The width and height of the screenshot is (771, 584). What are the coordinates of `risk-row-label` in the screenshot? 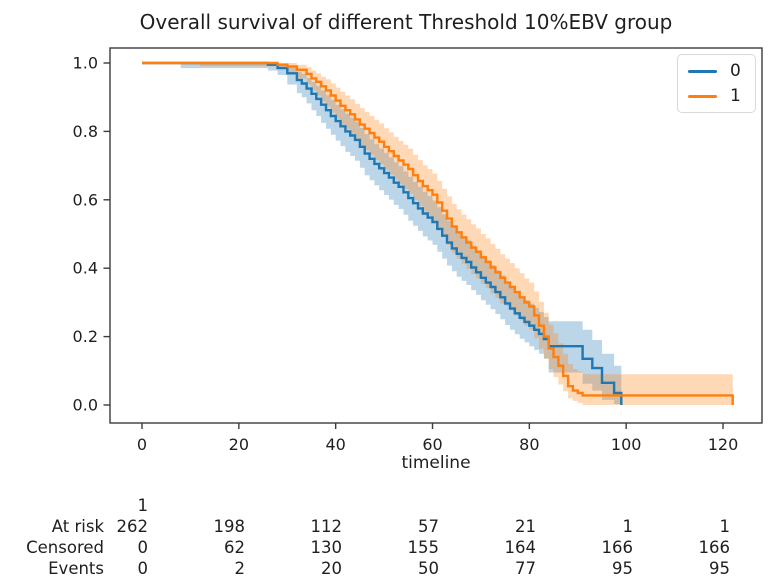 It's located at (52, 505).